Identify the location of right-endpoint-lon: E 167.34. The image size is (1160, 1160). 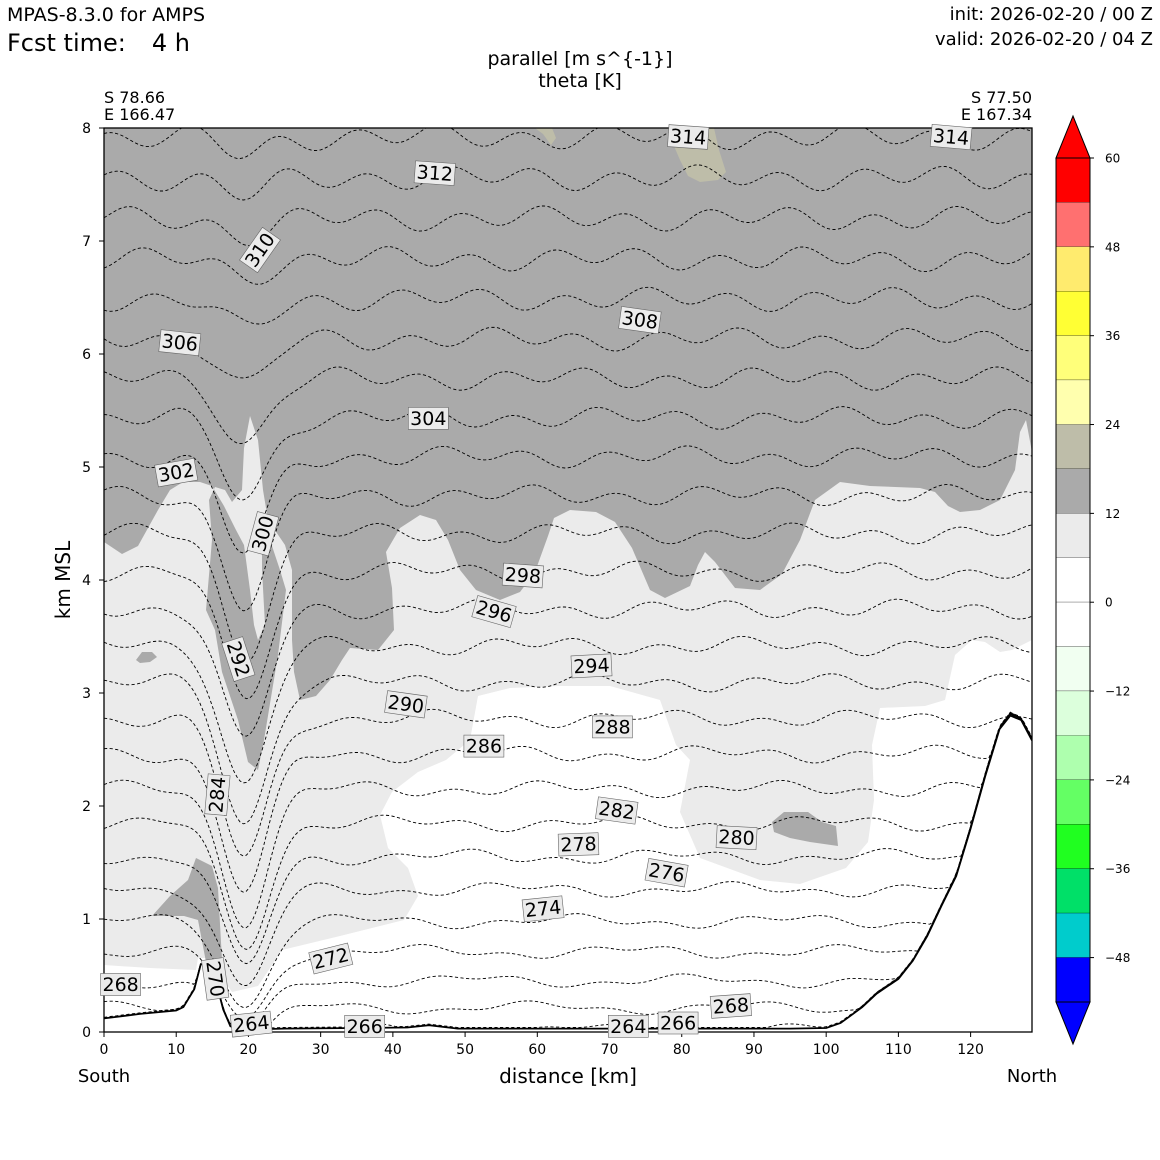
(996, 114).